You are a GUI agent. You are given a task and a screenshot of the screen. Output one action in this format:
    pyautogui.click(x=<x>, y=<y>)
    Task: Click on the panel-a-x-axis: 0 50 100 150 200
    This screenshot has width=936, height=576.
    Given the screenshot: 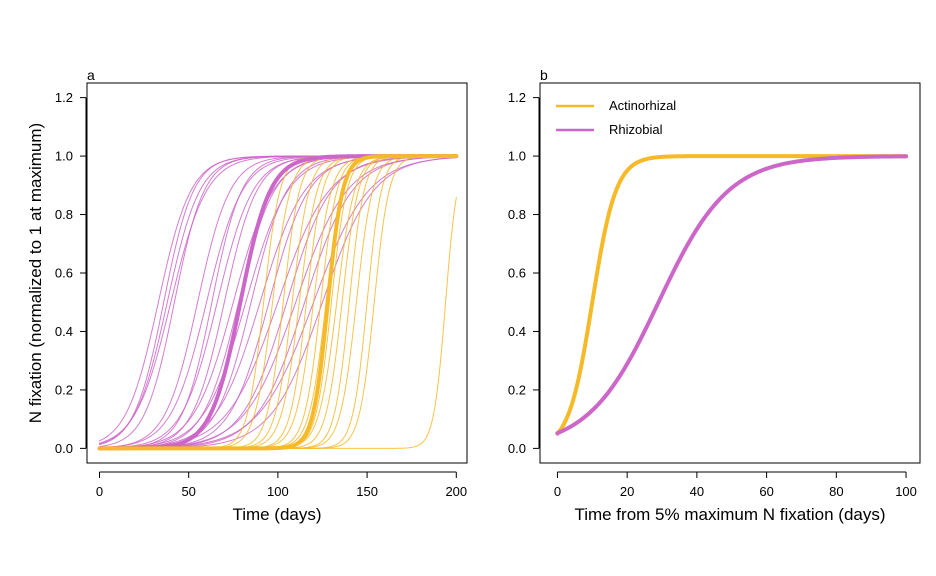 What is the action you would take?
    pyautogui.click(x=281, y=485)
    